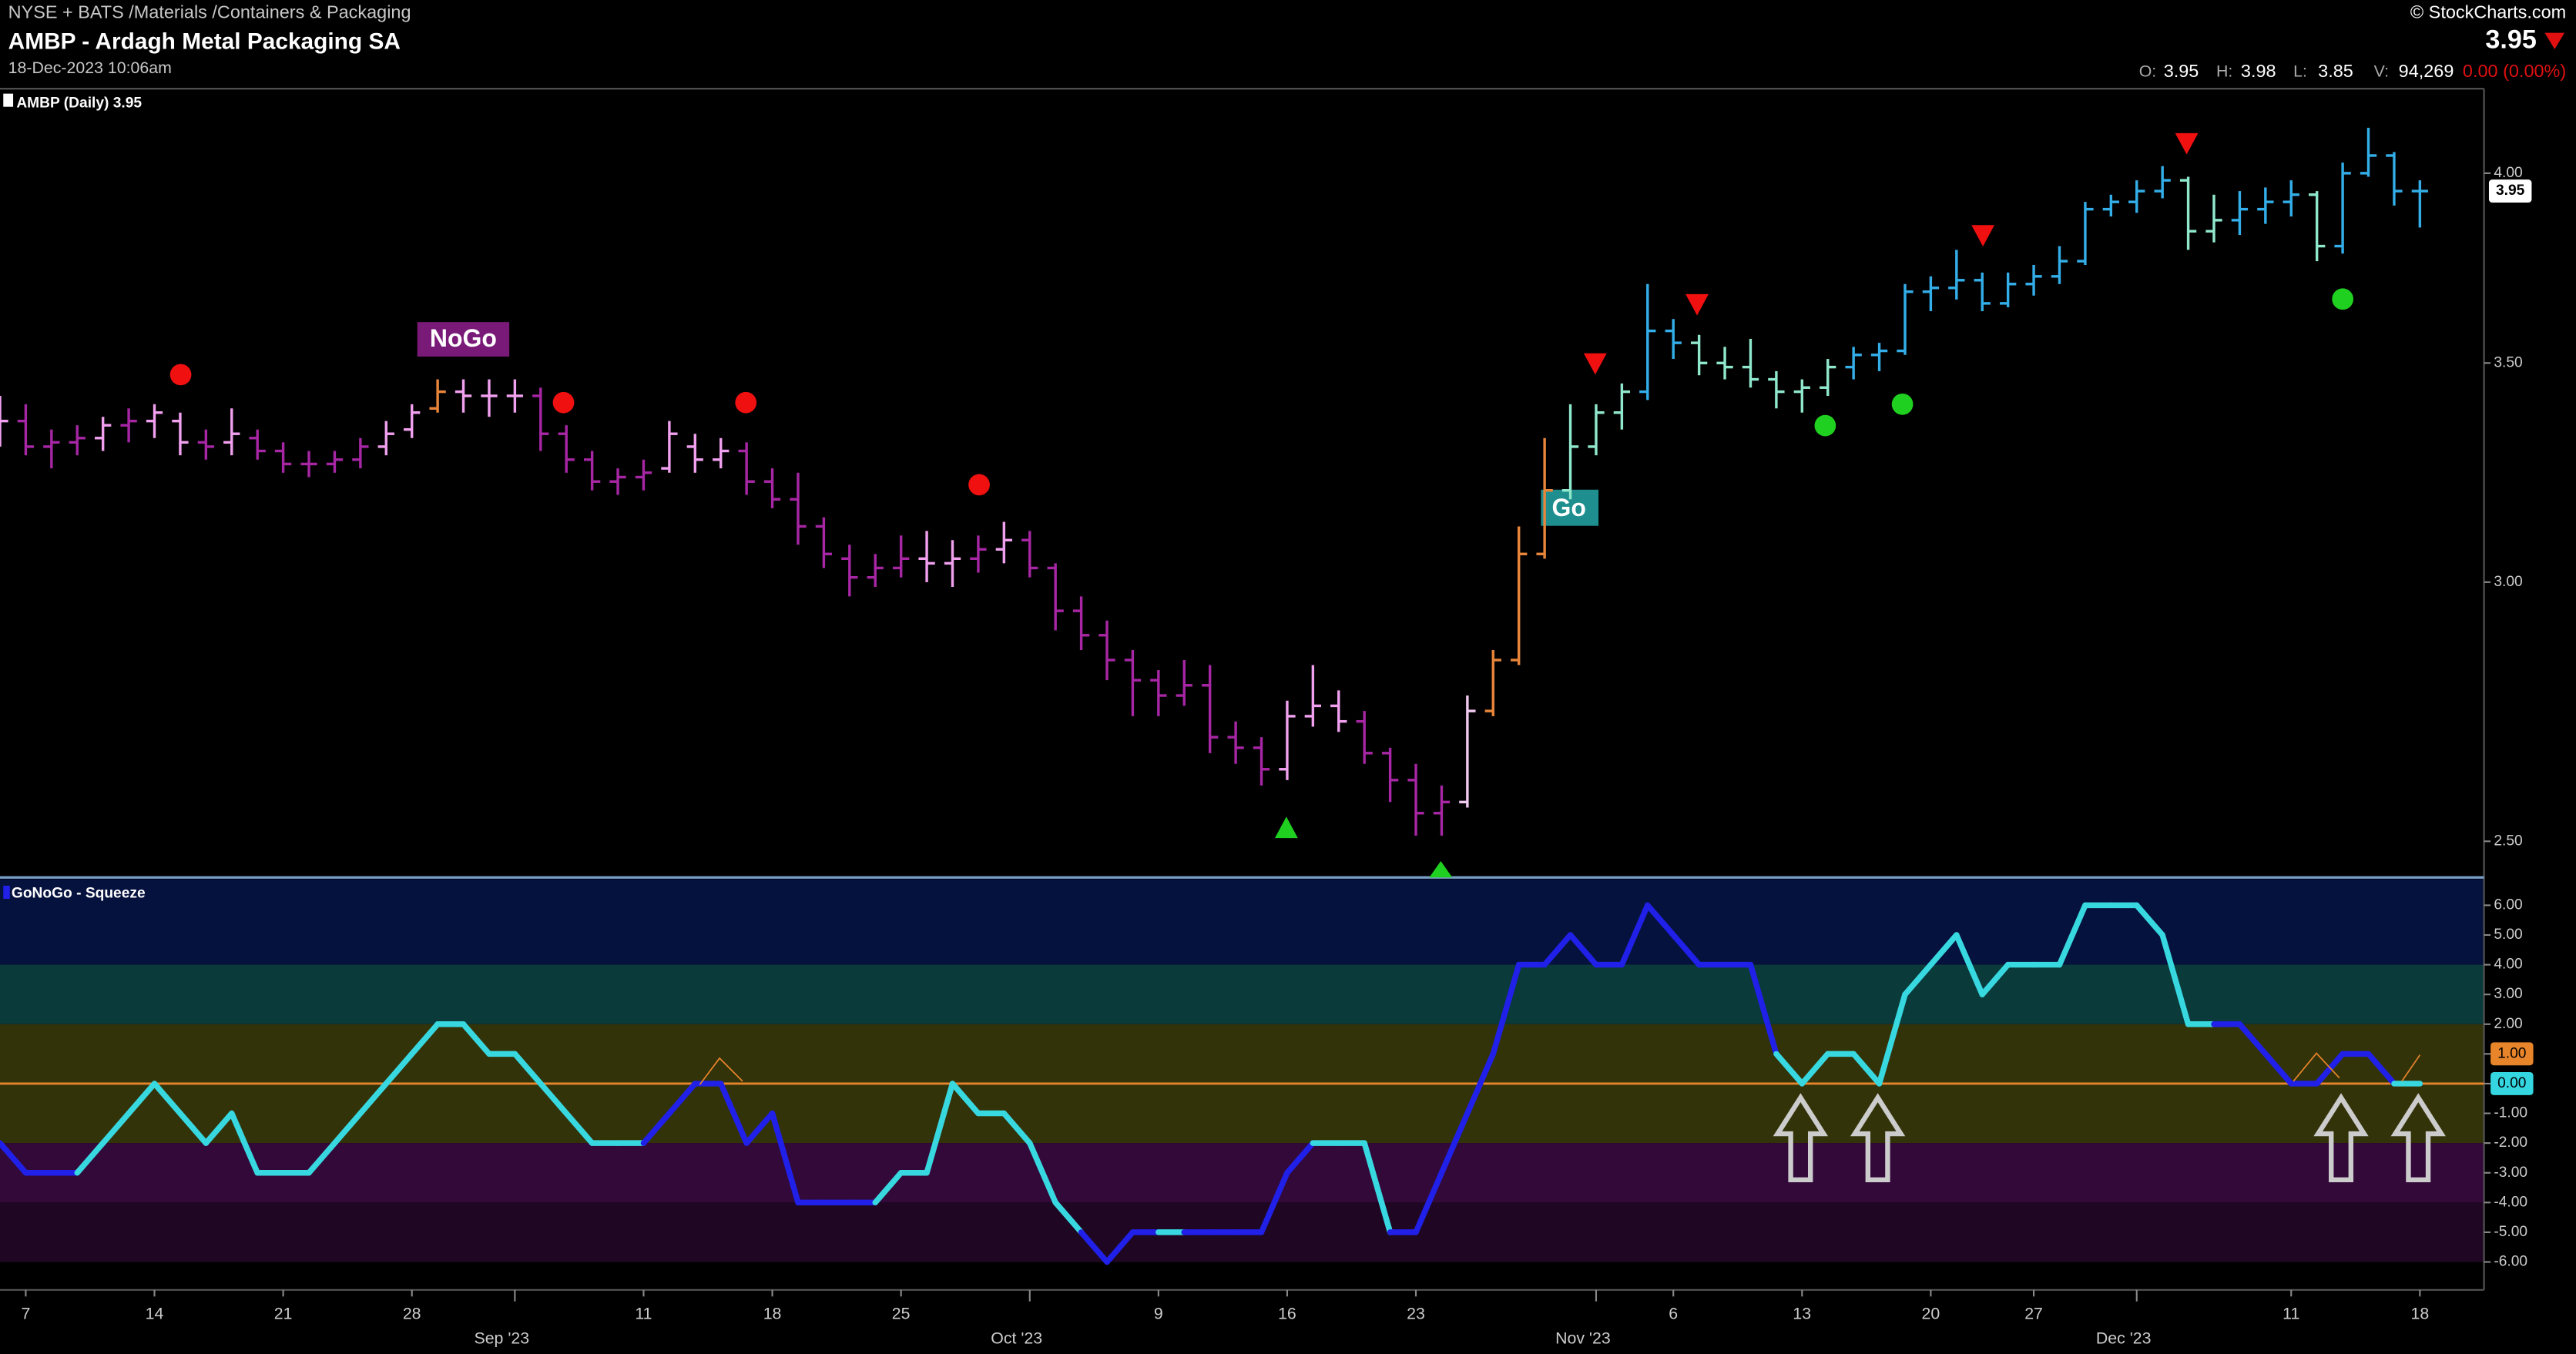 This screenshot has width=2576, height=1354. What do you see at coordinates (2508, 841) in the screenshot?
I see `y-tick-label: 2.50` at bounding box center [2508, 841].